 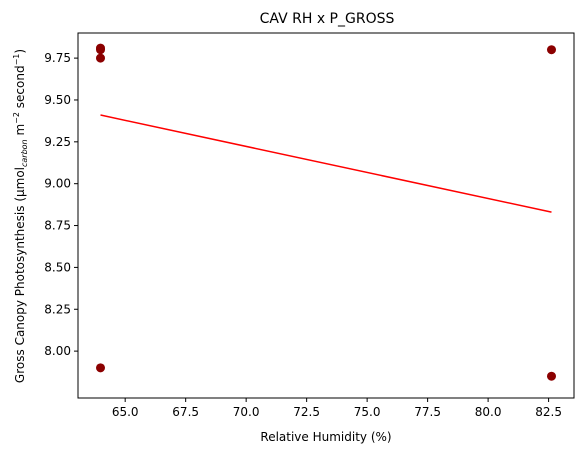 What do you see at coordinates (306, 412) in the screenshot?
I see `x-tick-label: 72.5` at bounding box center [306, 412].